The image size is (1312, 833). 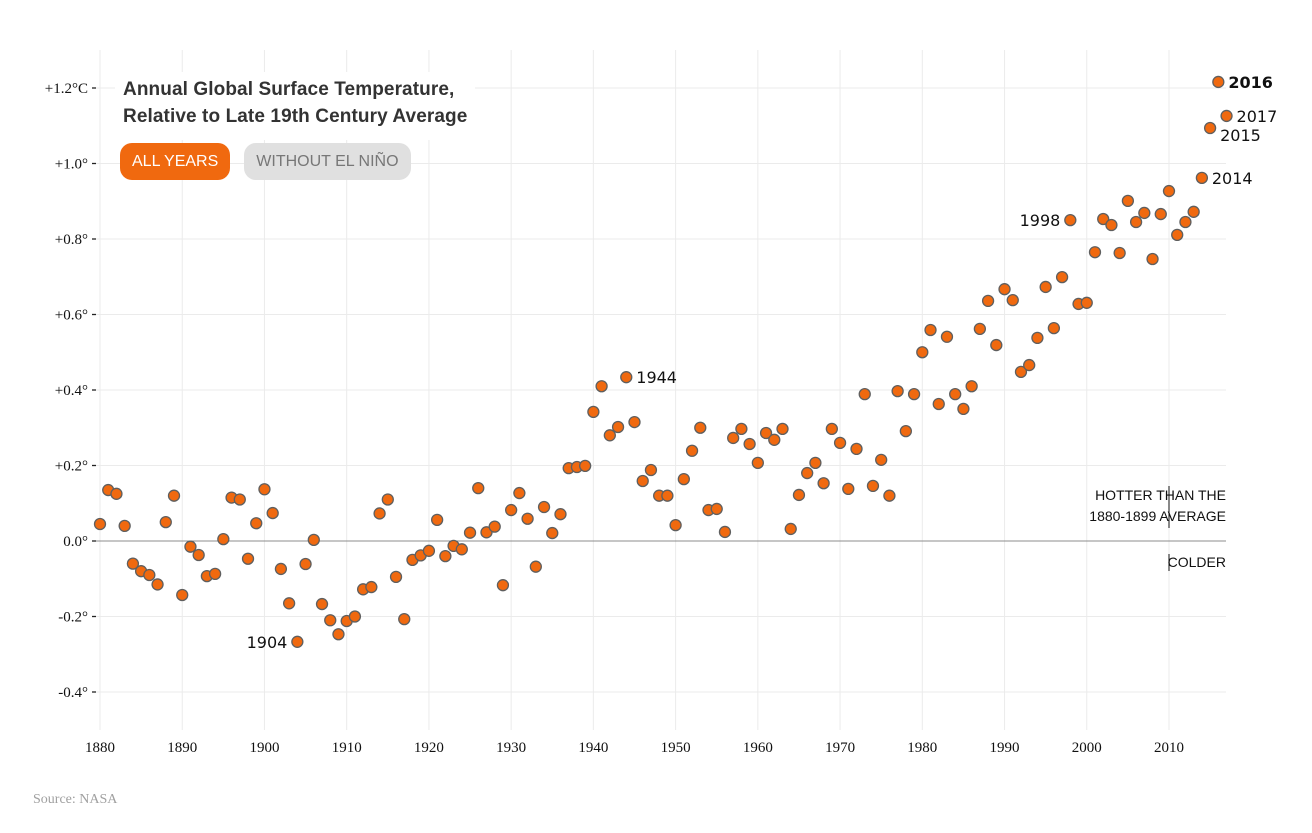 What do you see at coordinates (1250, 82) in the screenshot?
I see `point-label: 2016` at bounding box center [1250, 82].